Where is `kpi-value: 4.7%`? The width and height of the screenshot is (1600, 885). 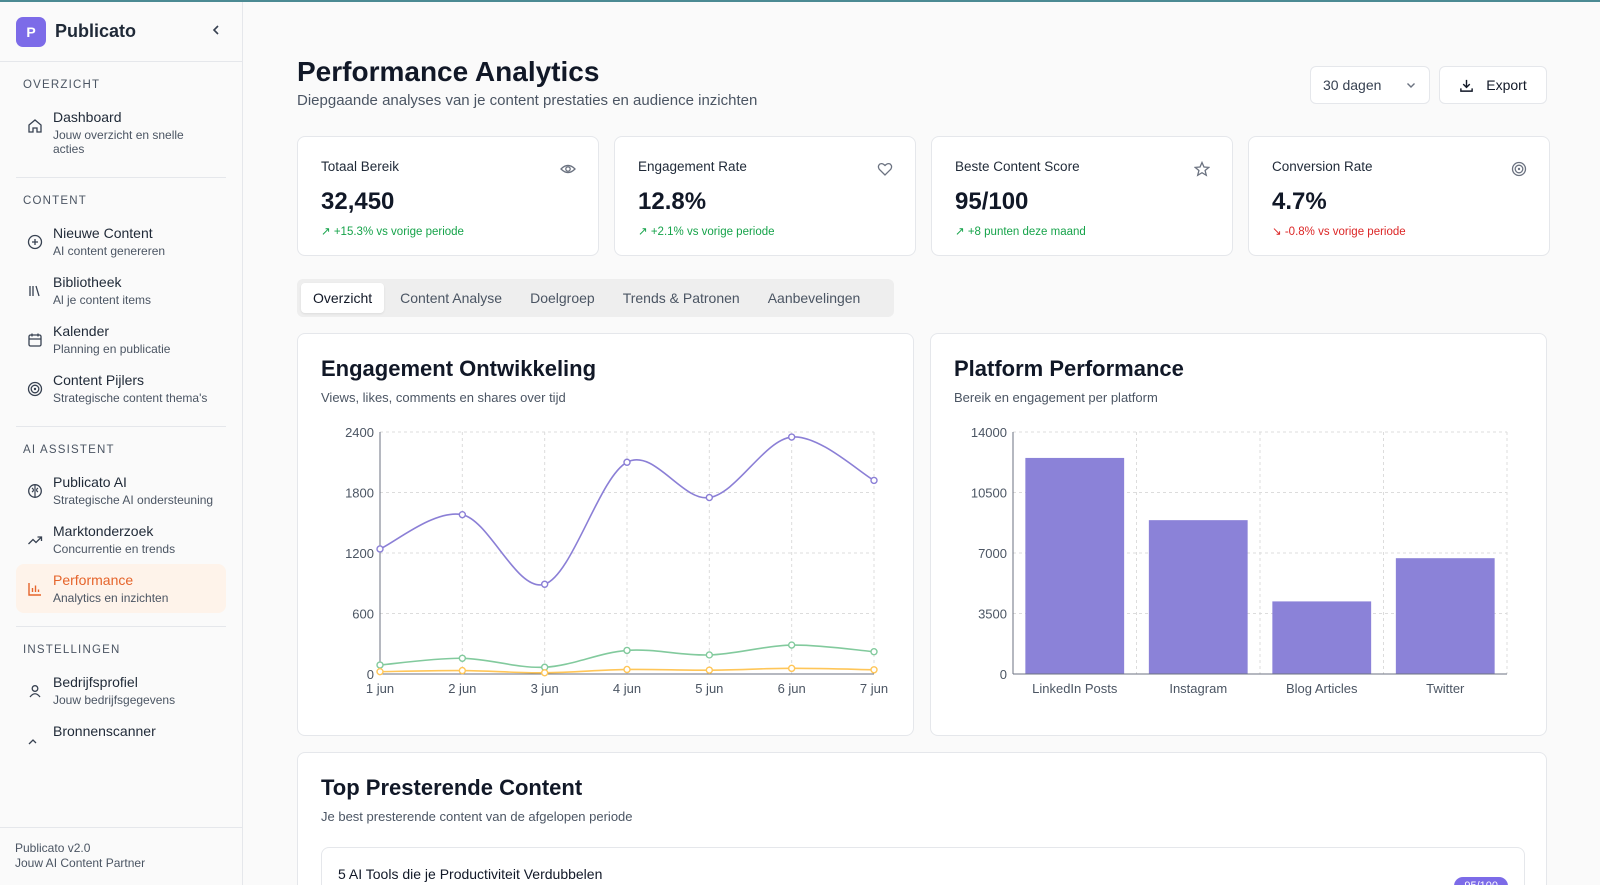 kpi-value: 4.7% is located at coordinates (1299, 201).